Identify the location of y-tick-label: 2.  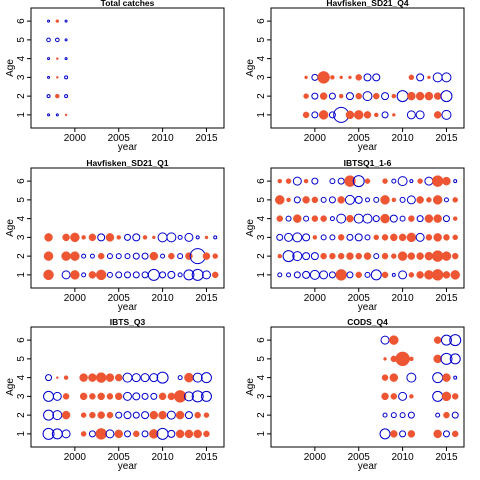
(261, 256).